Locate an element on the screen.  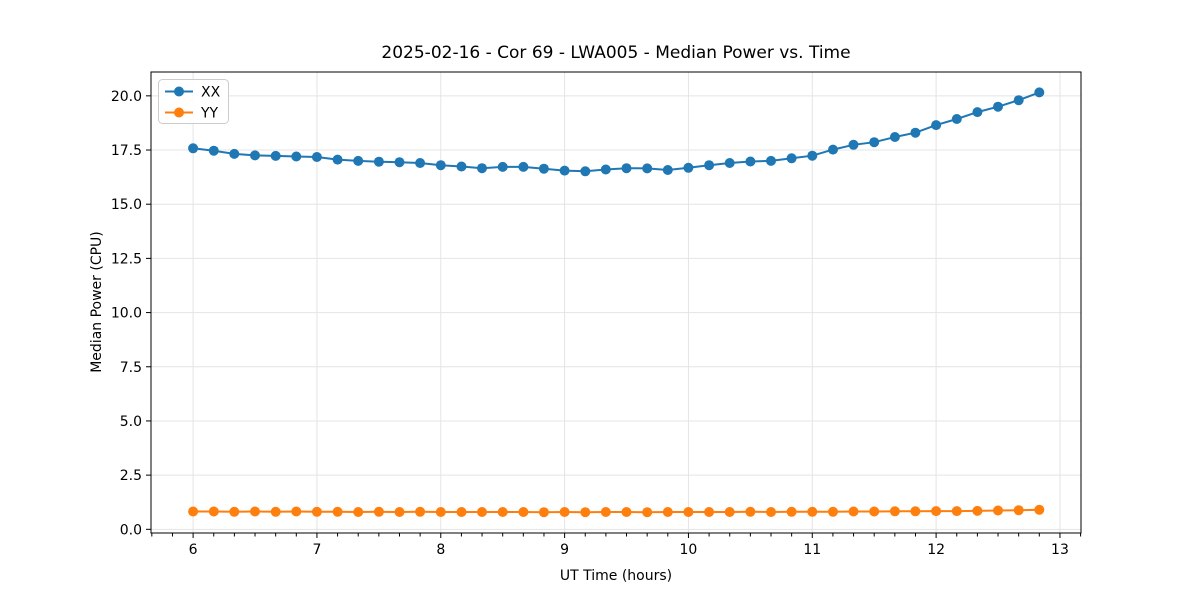
y-tick-label: 5.0 is located at coordinates (131, 422).